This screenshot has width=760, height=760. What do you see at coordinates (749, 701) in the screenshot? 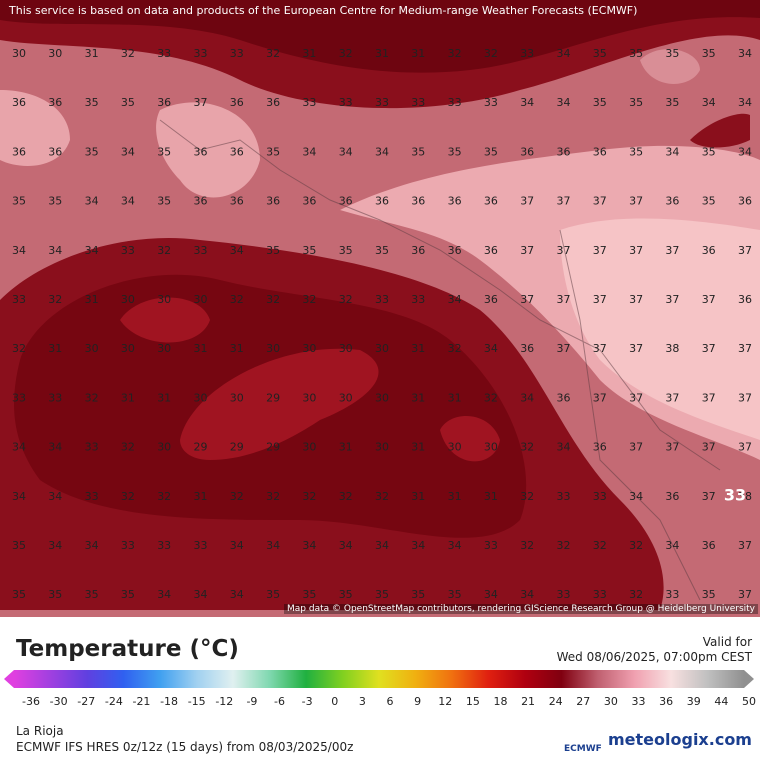
I see `scale-tick: 50` at bounding box center [749, 701].